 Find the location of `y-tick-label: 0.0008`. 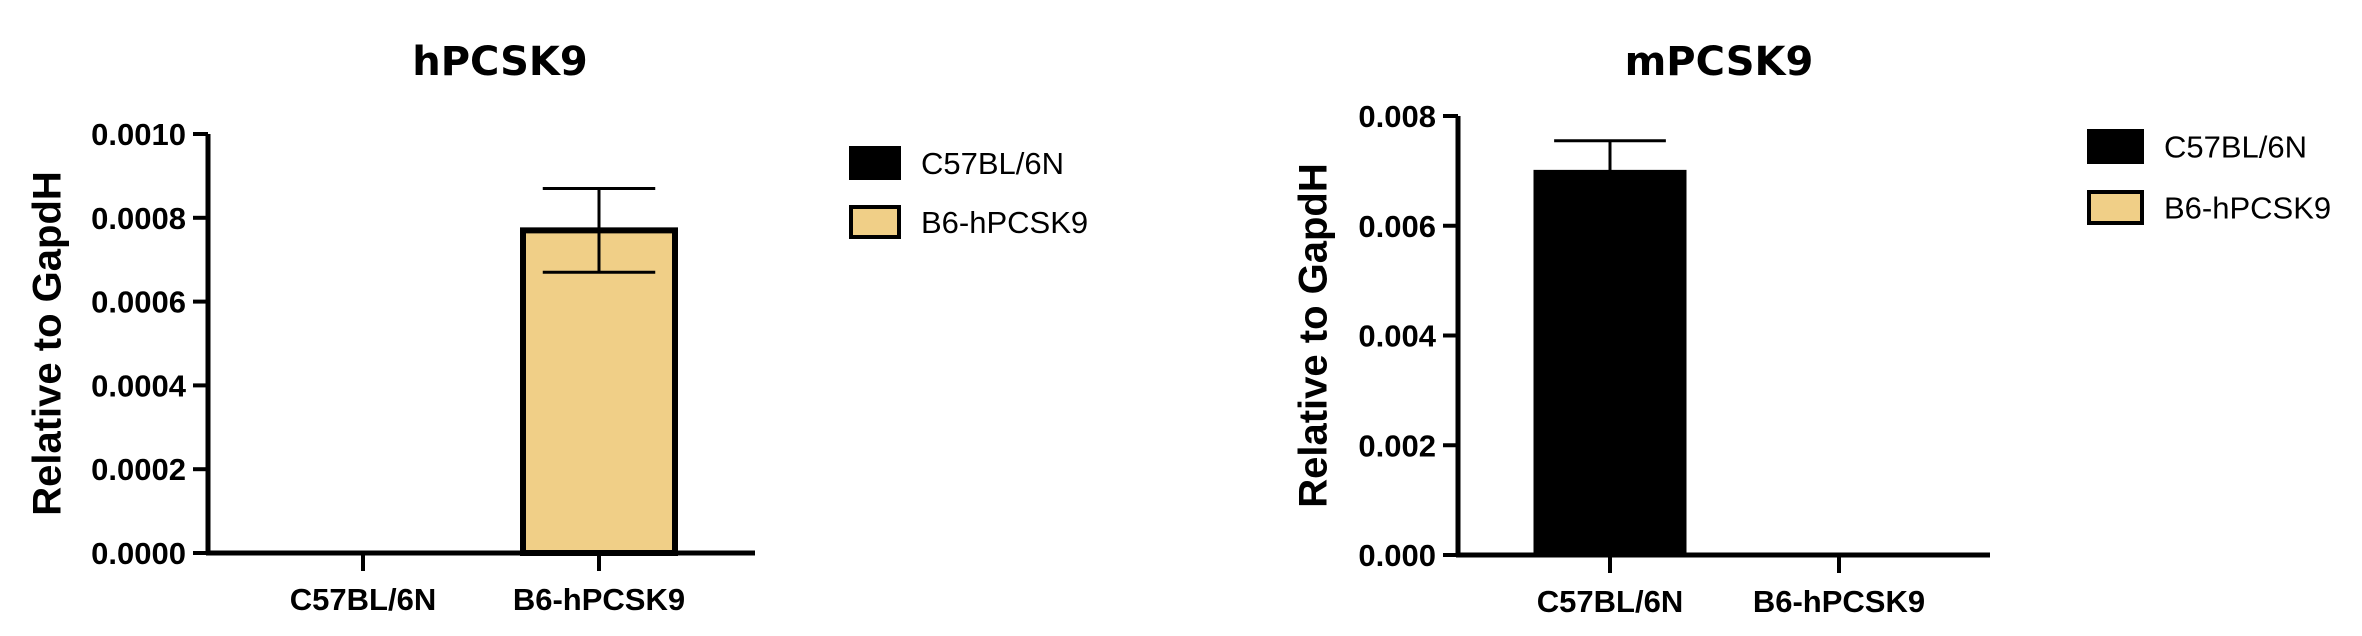

y-tick-label: 0.0008 is located at coordinates (138, 218).